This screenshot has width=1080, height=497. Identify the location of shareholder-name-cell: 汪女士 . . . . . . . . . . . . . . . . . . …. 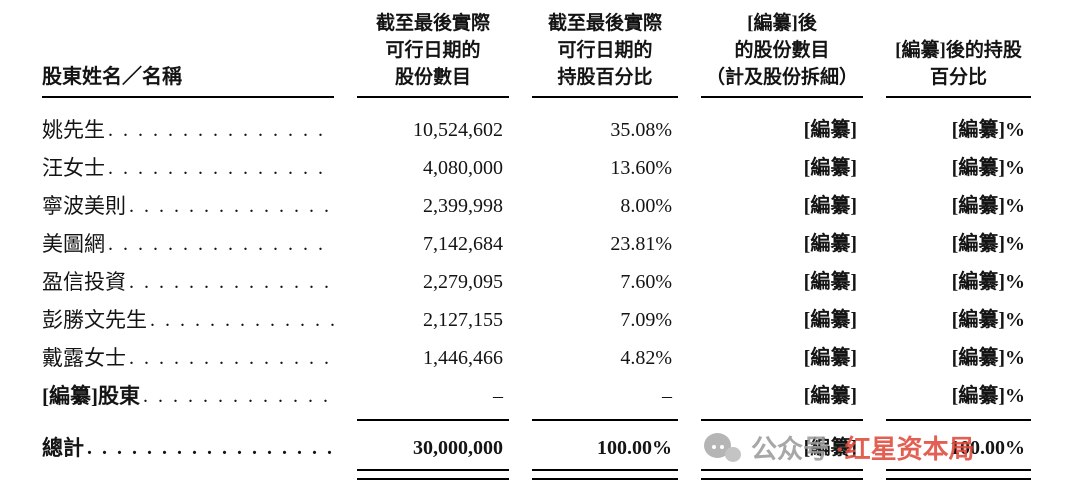
(188, 168).